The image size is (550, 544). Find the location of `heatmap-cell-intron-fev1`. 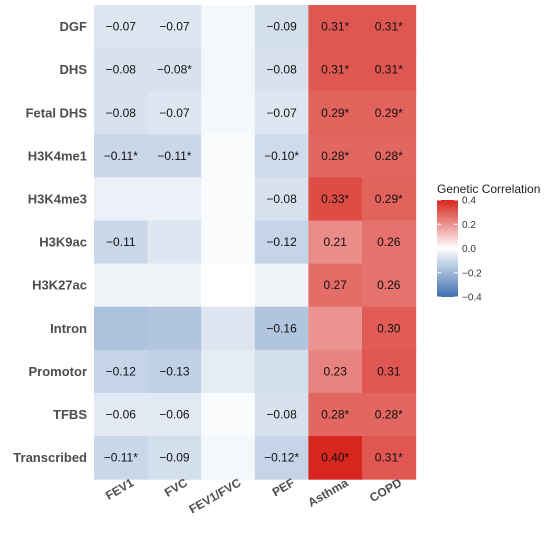

heatmap-cell-intron-fev1 is located at coordinates (121, 328).